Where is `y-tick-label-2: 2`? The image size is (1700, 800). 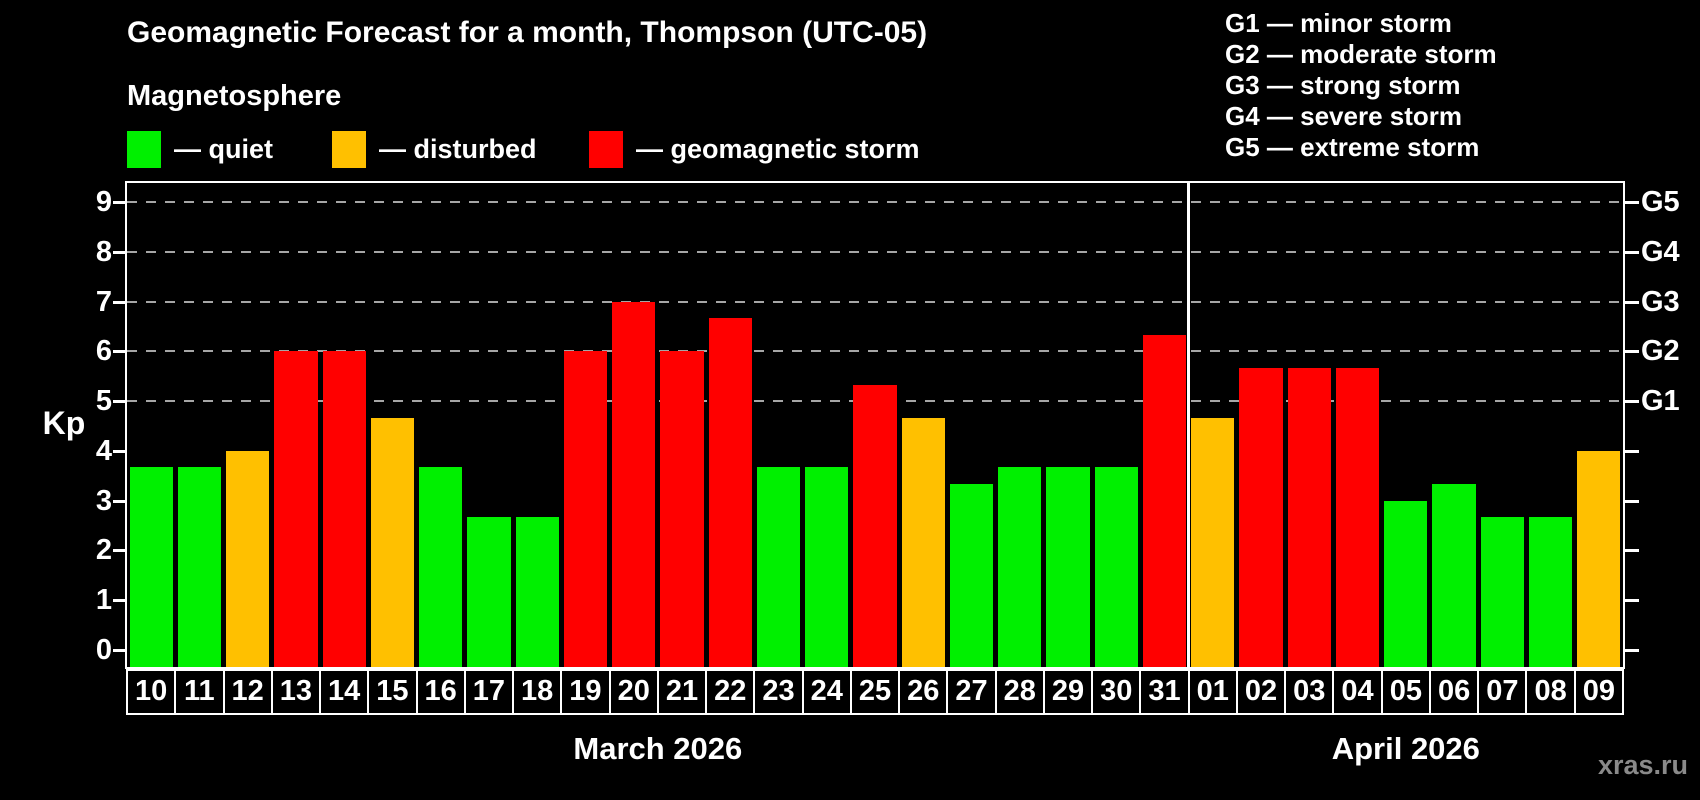 y-tick-label-2: 2 is located at coordinates (103, 550).